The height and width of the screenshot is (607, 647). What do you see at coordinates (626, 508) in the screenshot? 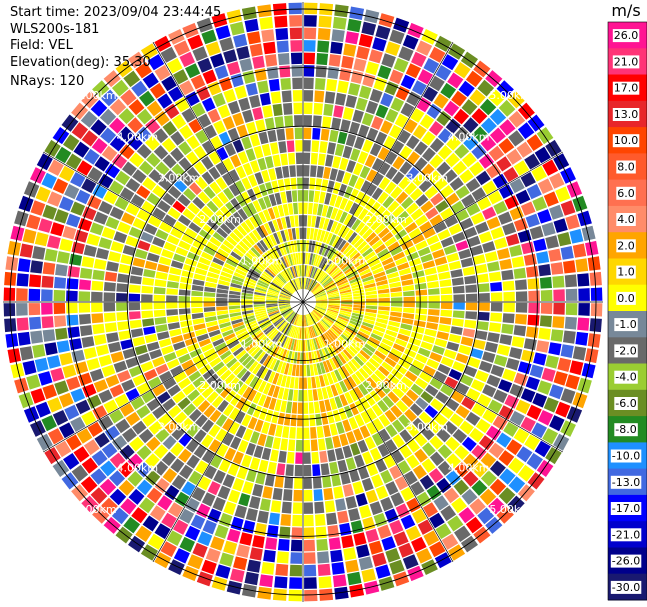
I see `colorbar-tick-label: -17.0` at bounding box center [626, 508].